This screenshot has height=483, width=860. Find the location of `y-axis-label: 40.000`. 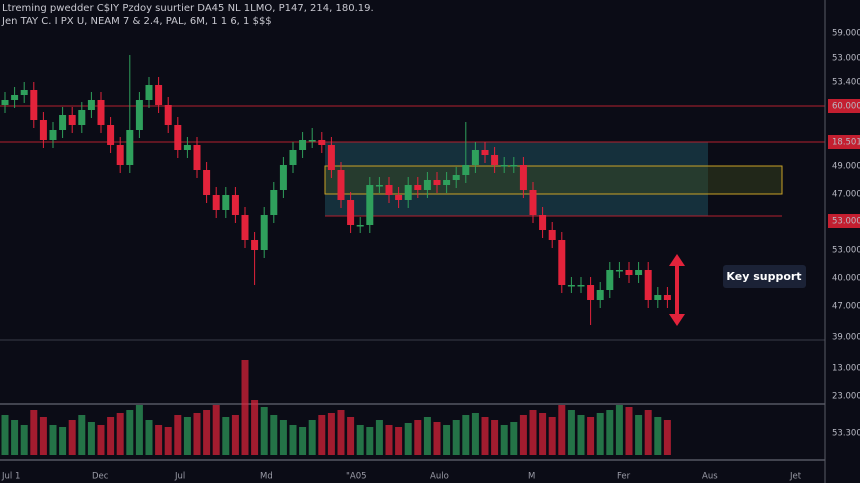

y-axis-label: 40.000 is located at coordinates (846, 279).